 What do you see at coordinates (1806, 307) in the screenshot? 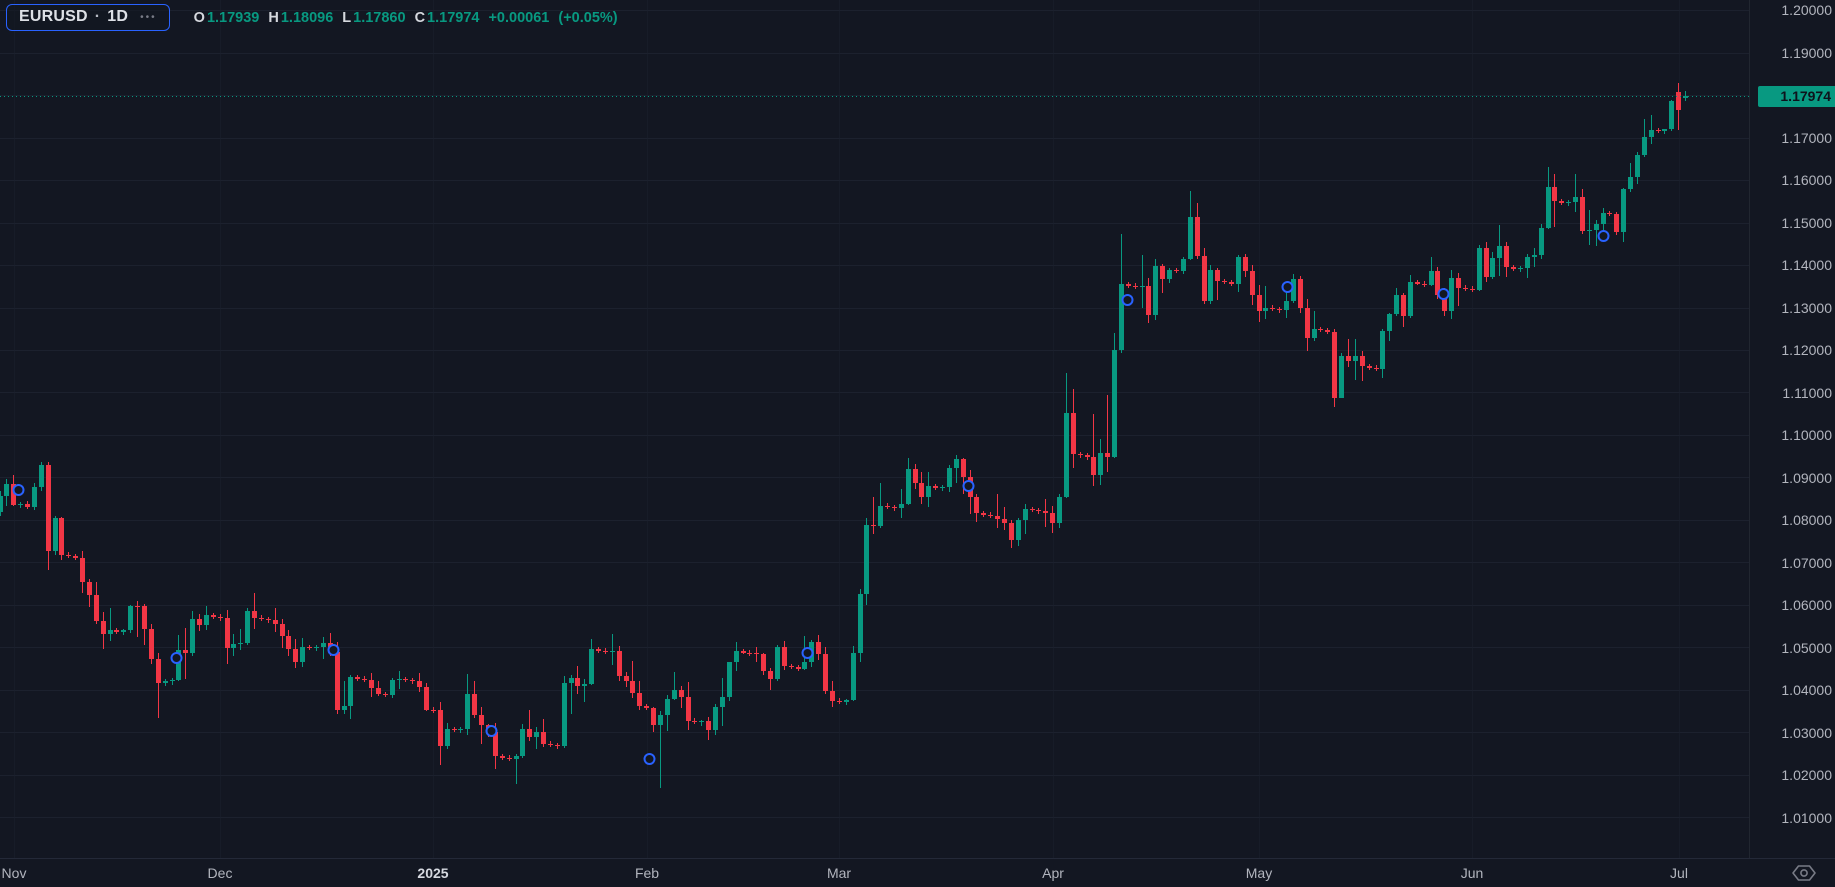
I see `price-axis-label: 1.13000` at bounding box center [1806, 307].